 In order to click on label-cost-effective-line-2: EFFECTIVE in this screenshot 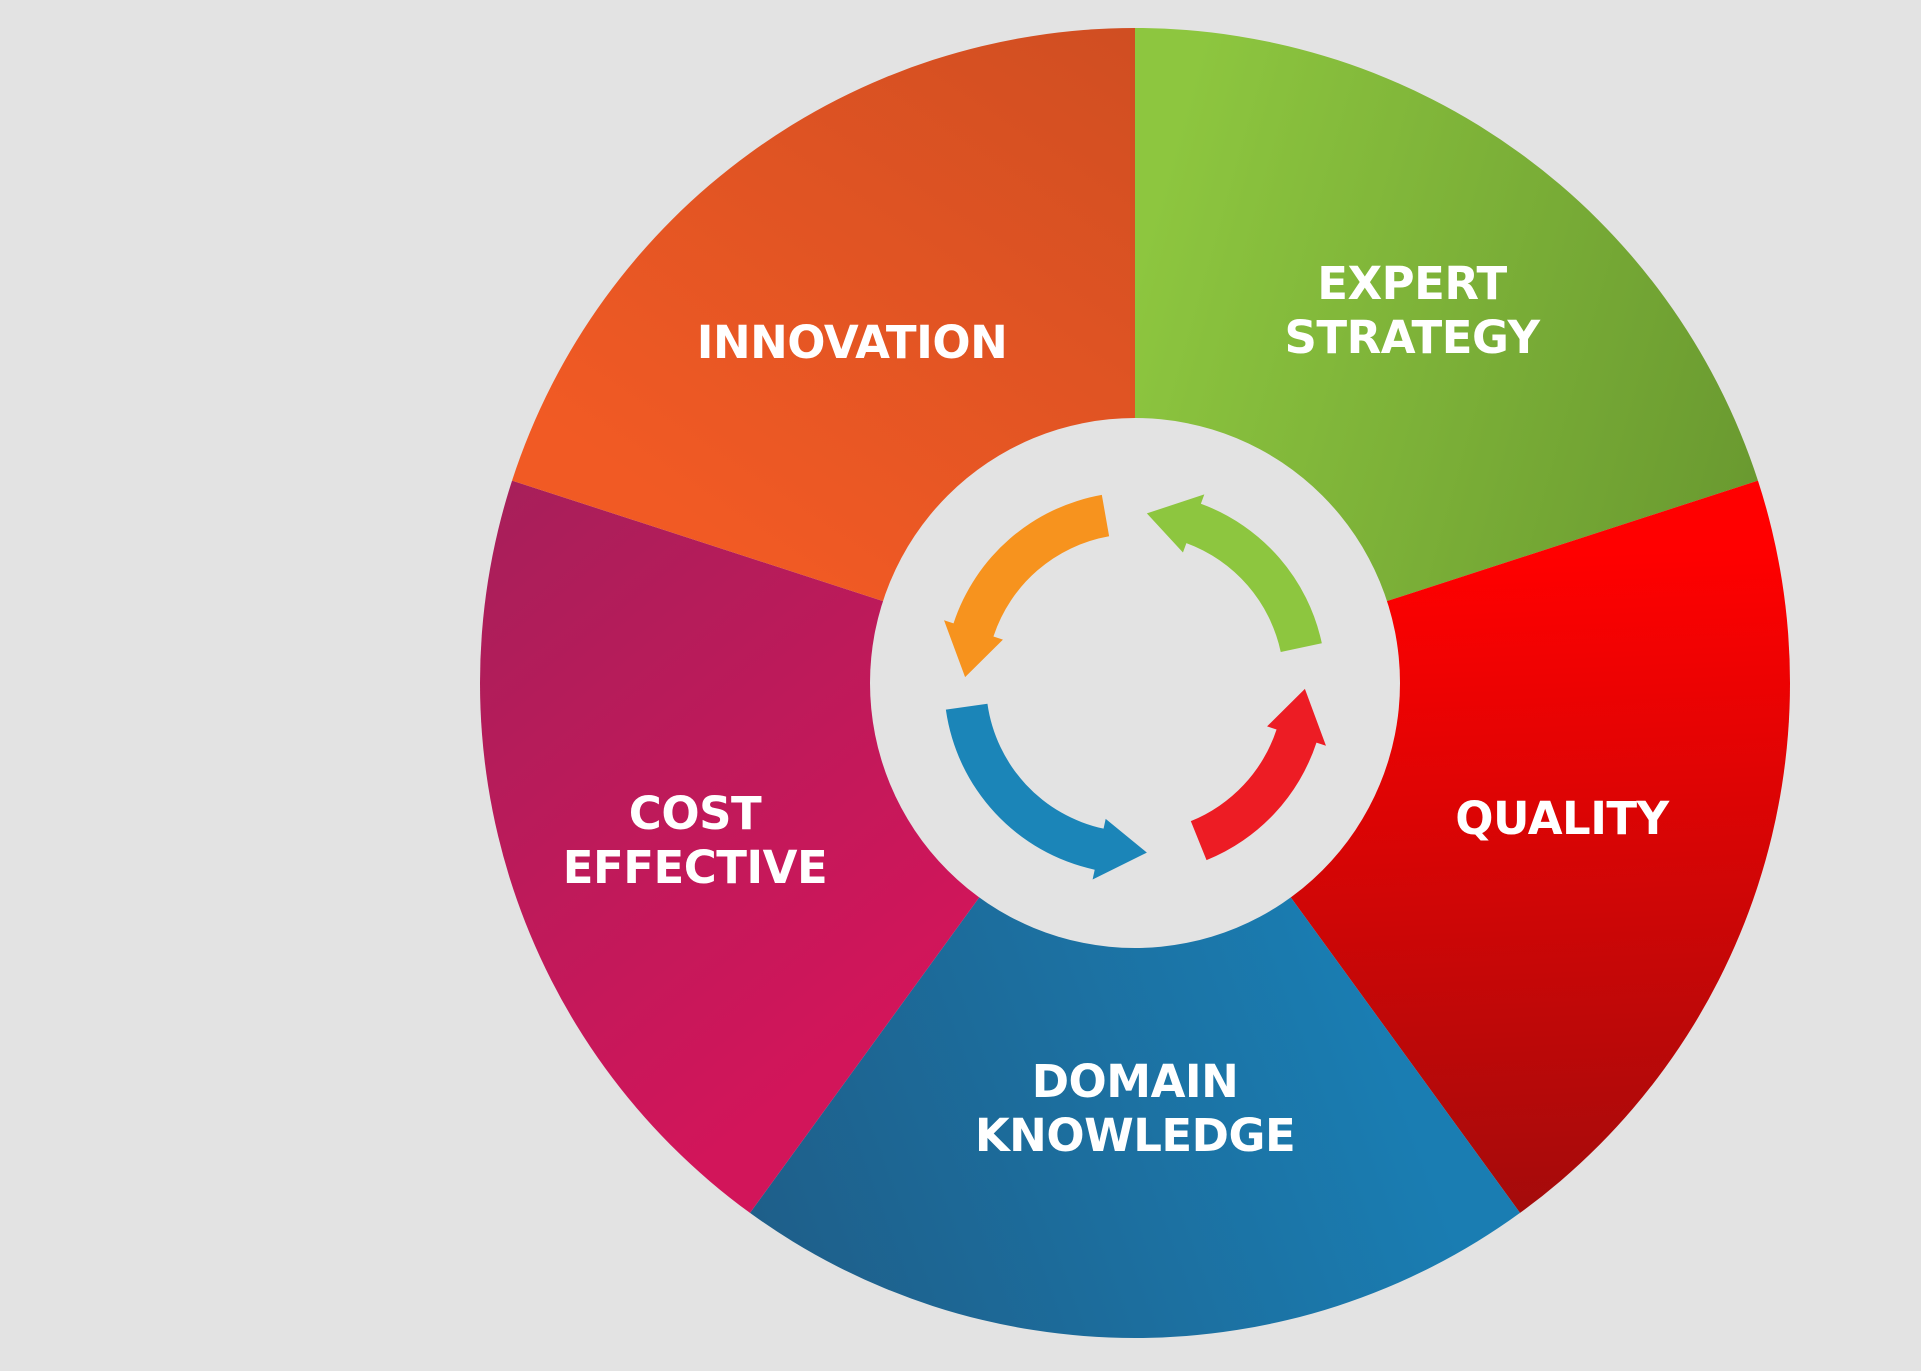, I will do `click(695, 867)`.